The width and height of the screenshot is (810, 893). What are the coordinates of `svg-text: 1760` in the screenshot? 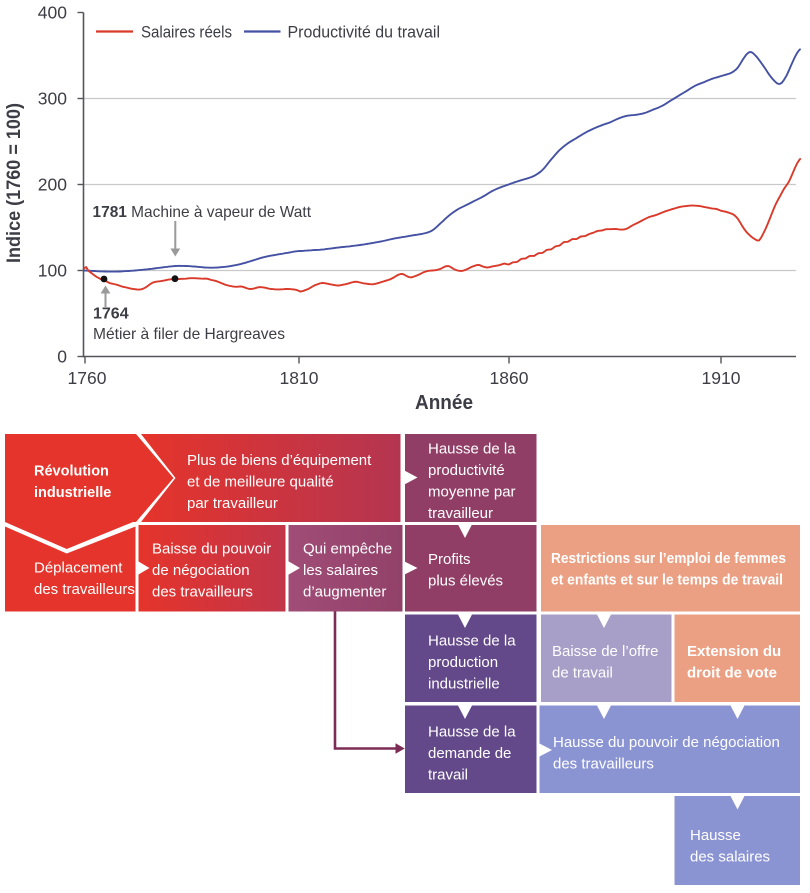 It's located at (87, 378).